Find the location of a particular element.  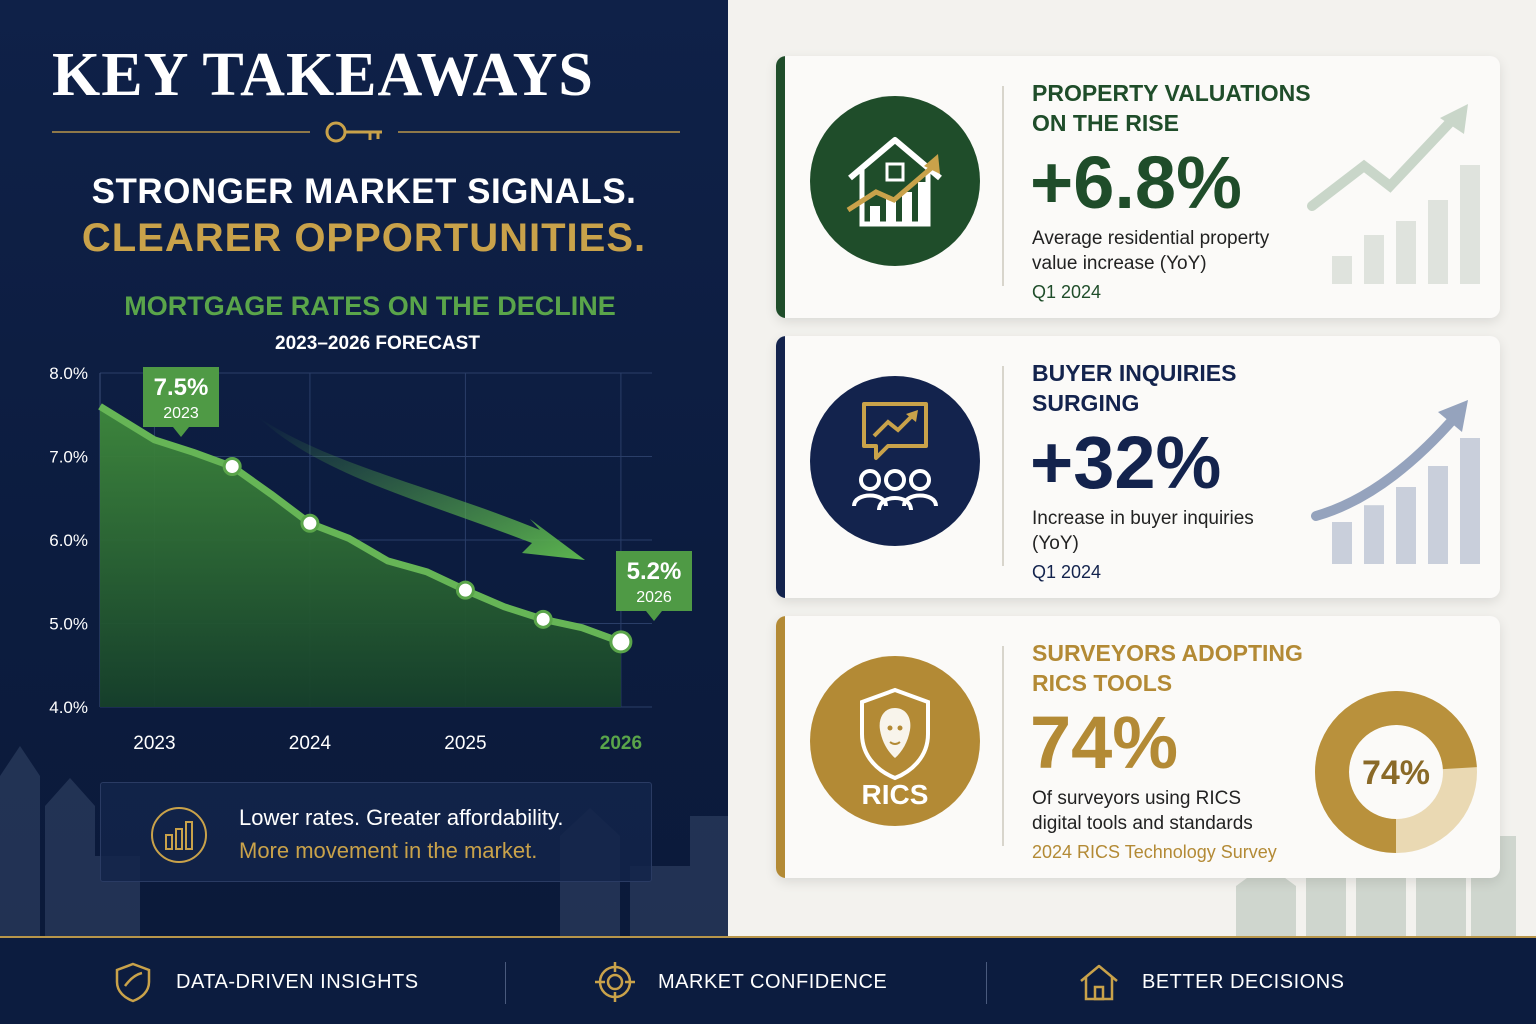

data-label: 5.2% 2026 is located at coordinates (654, 586).